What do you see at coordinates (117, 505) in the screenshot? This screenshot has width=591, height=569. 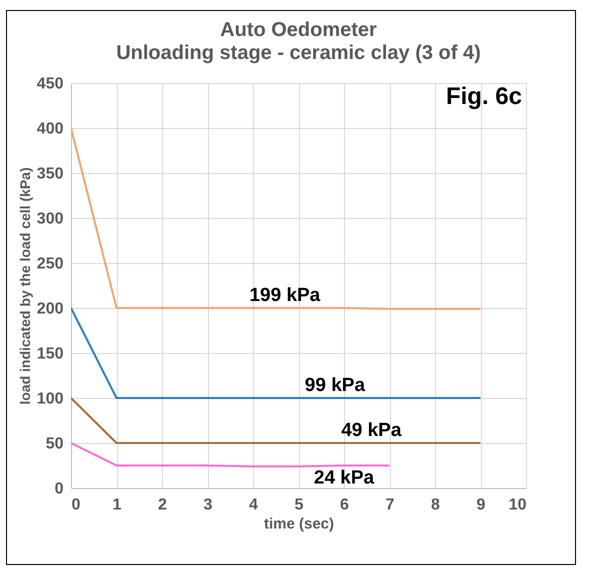 I see `x-tick-label: 1` at bounding box center [117, 505].